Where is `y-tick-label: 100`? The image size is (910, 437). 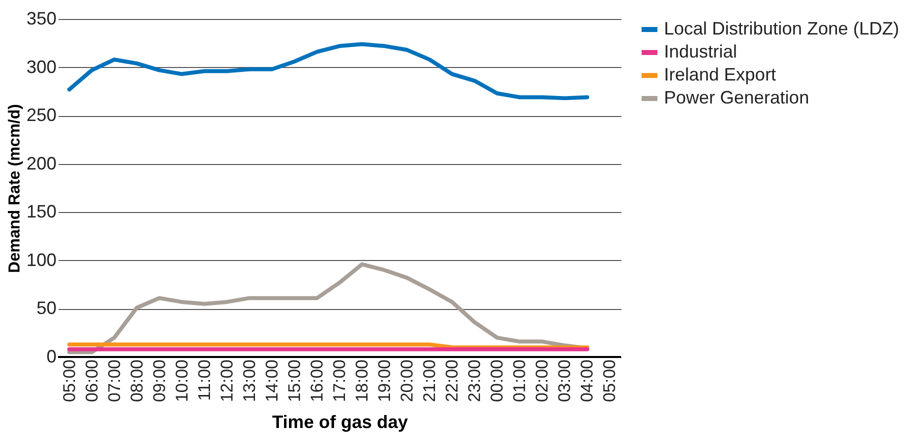 y-tick-label: 100 is located at coordinates (41, 260).